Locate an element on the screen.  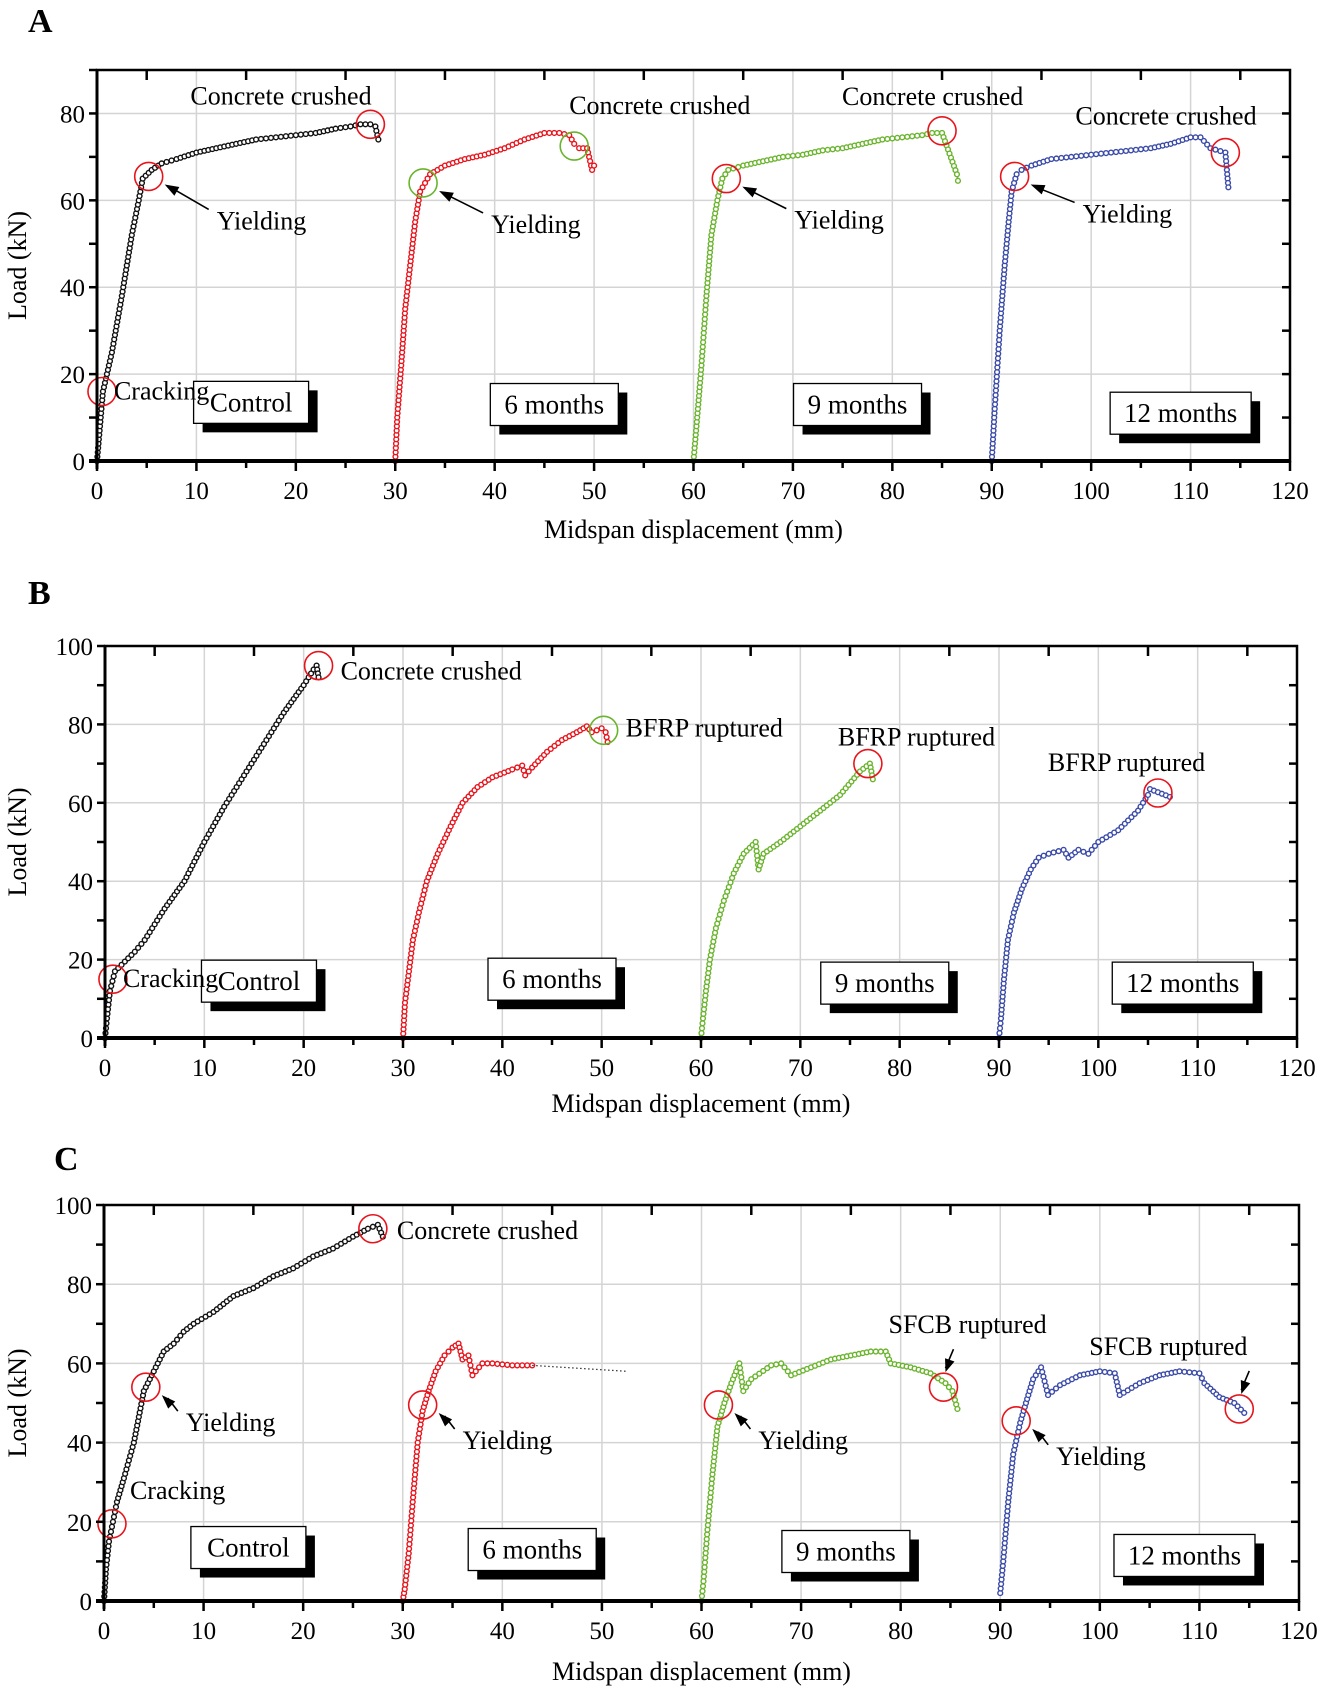
case-label-text: 12 months is located at coordinates (1182, 983).